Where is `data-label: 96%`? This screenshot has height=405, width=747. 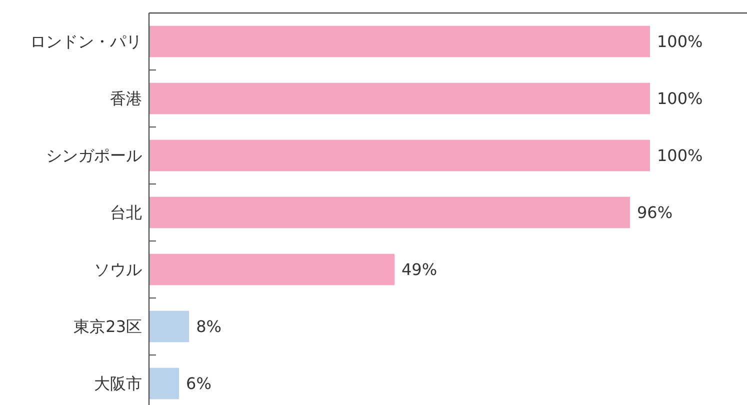
data-label: 96% is located at coordinates (654, 212).